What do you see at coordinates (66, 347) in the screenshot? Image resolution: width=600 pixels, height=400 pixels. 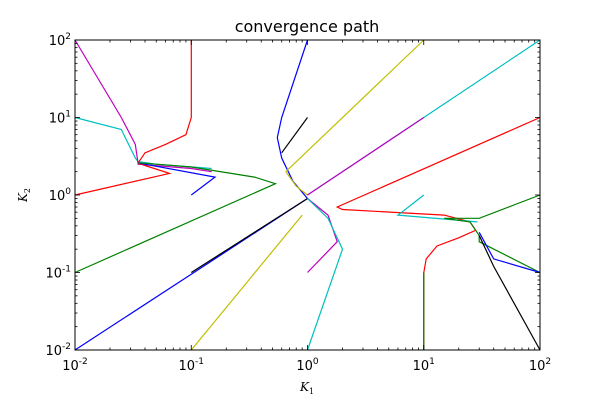 I see `y-tick-label-1-exp: -2` at bounding box center [66, 347].